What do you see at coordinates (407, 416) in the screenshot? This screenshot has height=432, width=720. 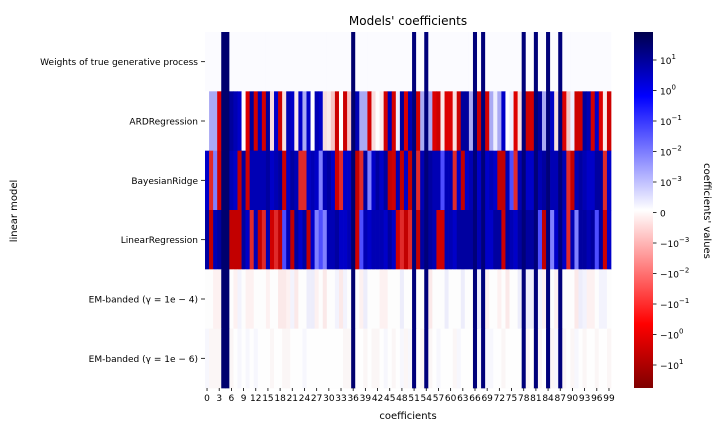 I see `x-axis-label: coefficients` at bounding box center [407, 416].